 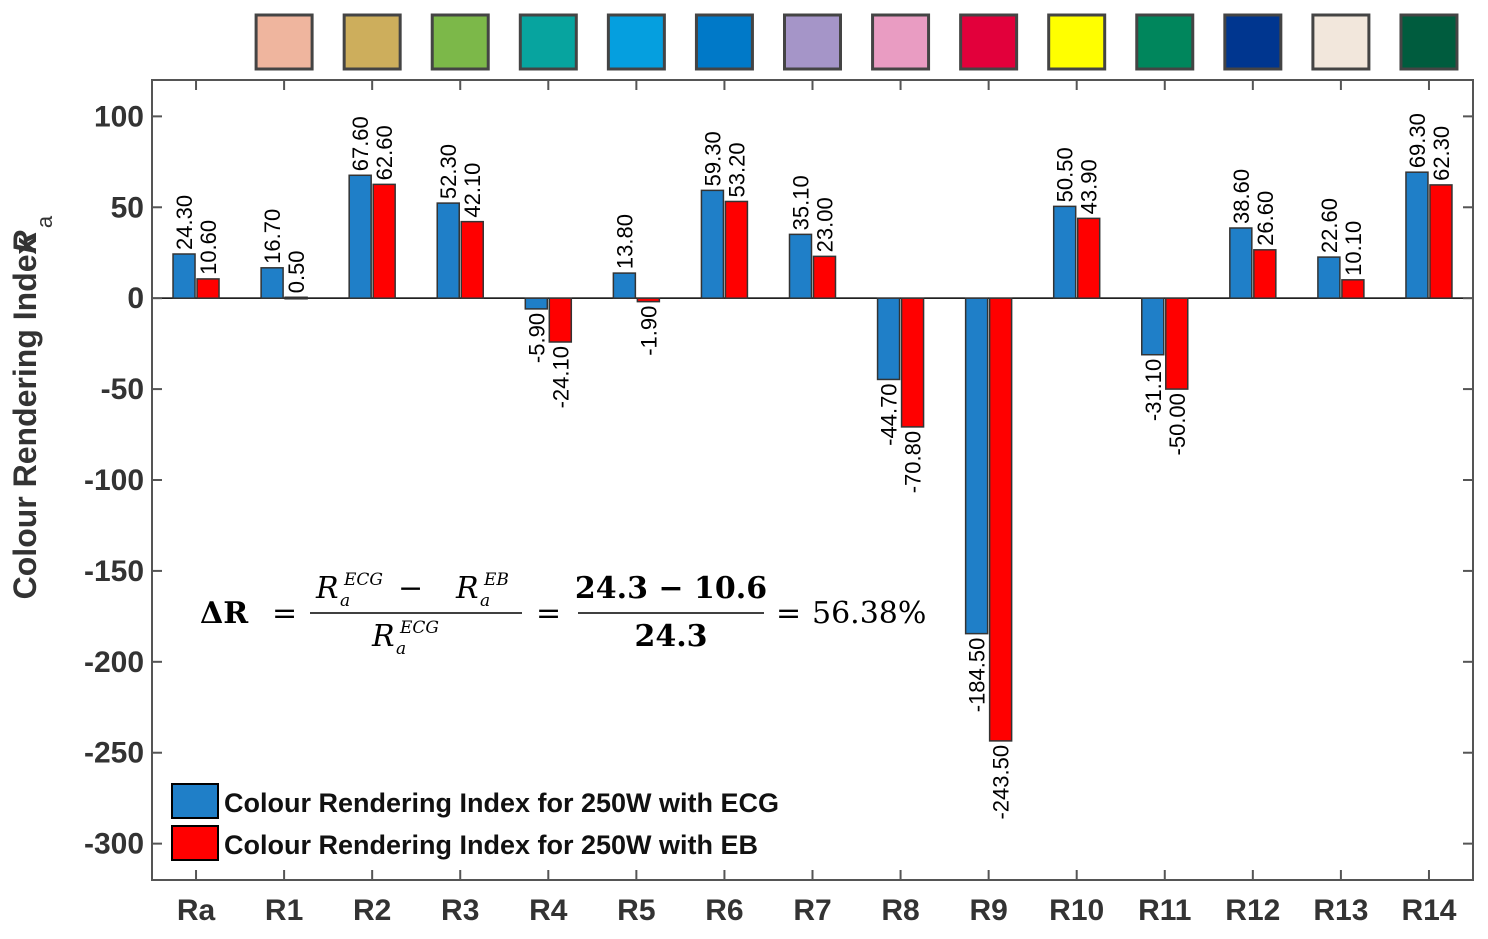 What do you see at coordinates (360, 143) in the screenshot?
I see `data-label-ecg-R2: 67.60` at bounding box center [360, 143].